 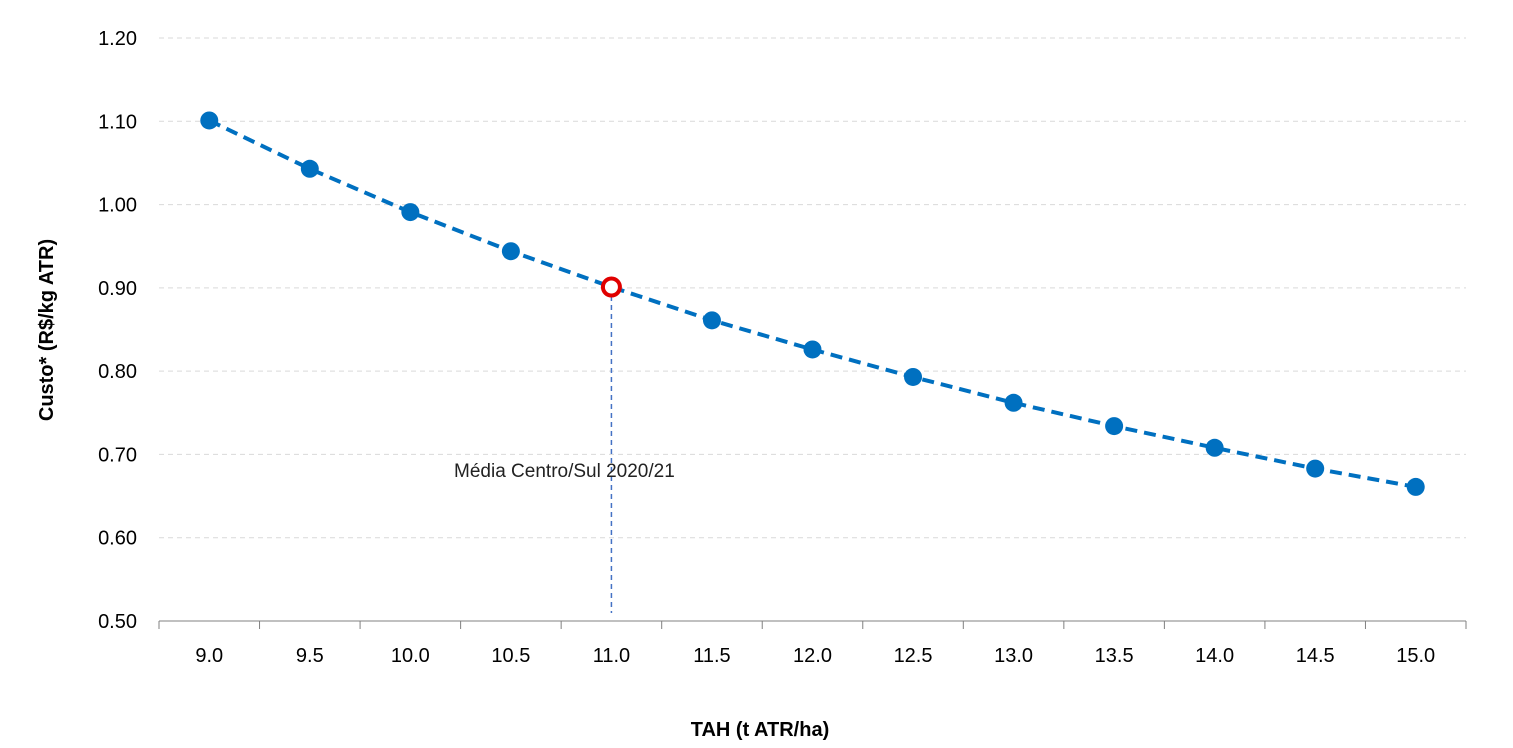 I want to click on annotation-media-centro-sul: Média Centro/Sul 2020/21, so click(x=564, y=471).